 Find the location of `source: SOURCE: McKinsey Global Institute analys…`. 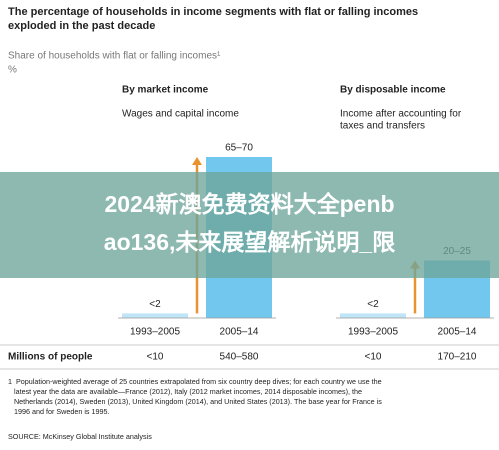

source: SOURCE: McKinsey Global Institute analys… is located at coordinates (80, 436).